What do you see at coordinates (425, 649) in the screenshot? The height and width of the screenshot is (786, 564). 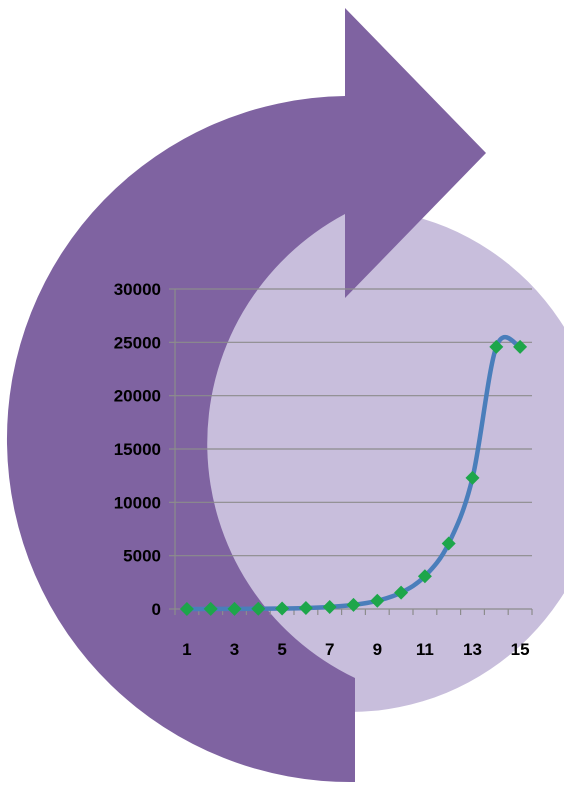 I see `x-tick-label: 11` at bounding box center [425, 649].